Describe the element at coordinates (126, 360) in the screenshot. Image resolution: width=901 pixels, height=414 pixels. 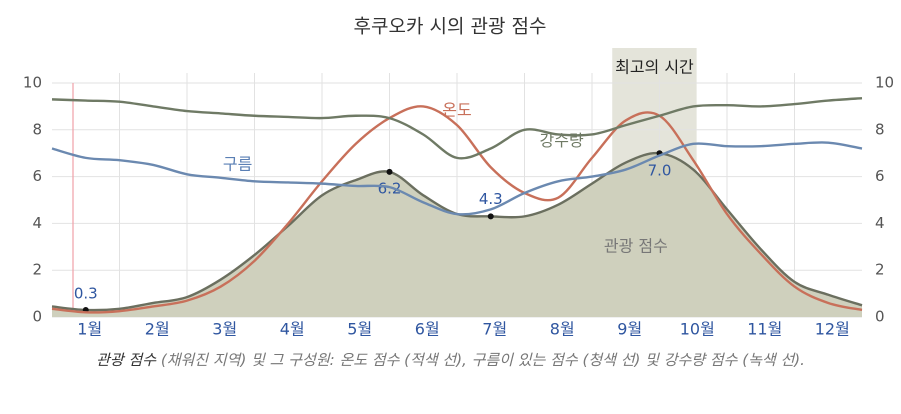
I see `caption-emphasis: 관광 점수` at that location.